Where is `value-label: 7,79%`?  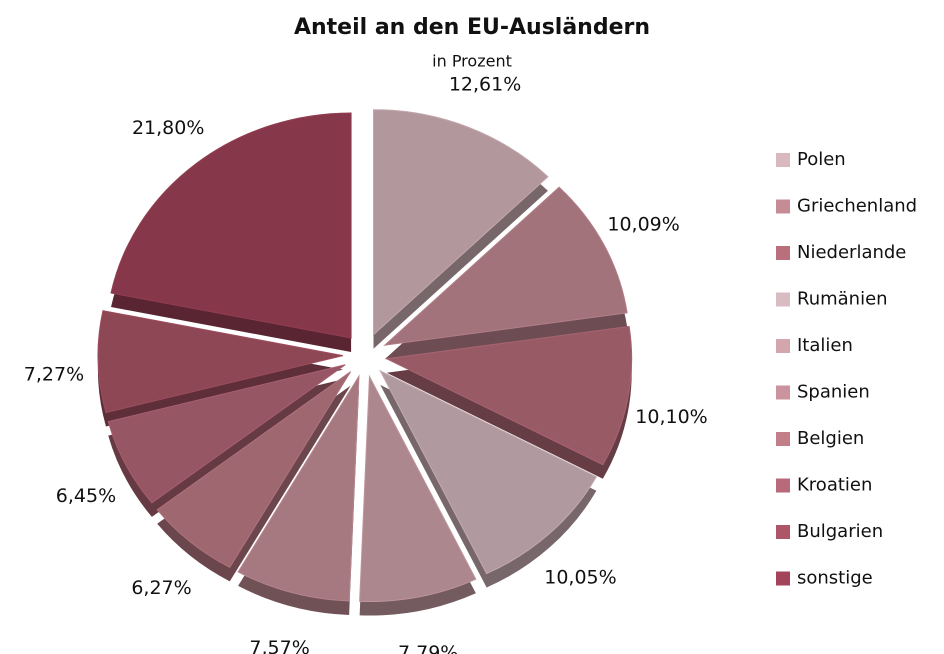 value-label: 7,79% is located at coordinates (428, 648).